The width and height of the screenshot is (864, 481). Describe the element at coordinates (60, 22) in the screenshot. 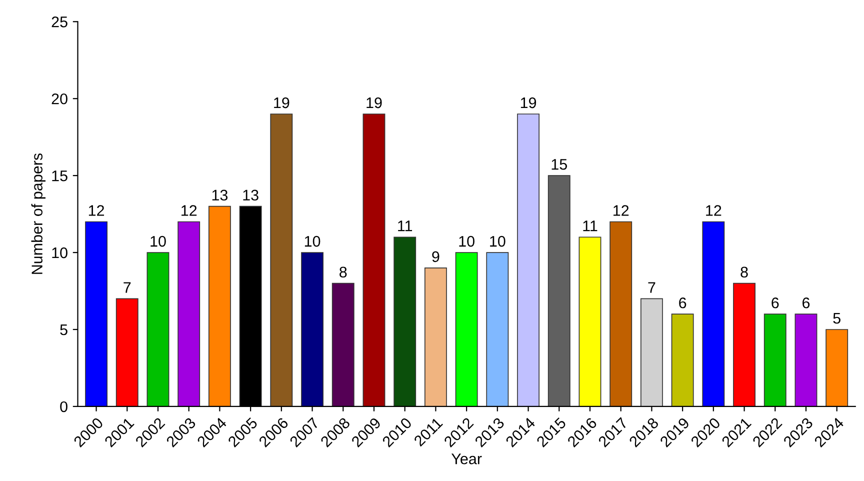

I see `y-tick-label: 25` at that location.